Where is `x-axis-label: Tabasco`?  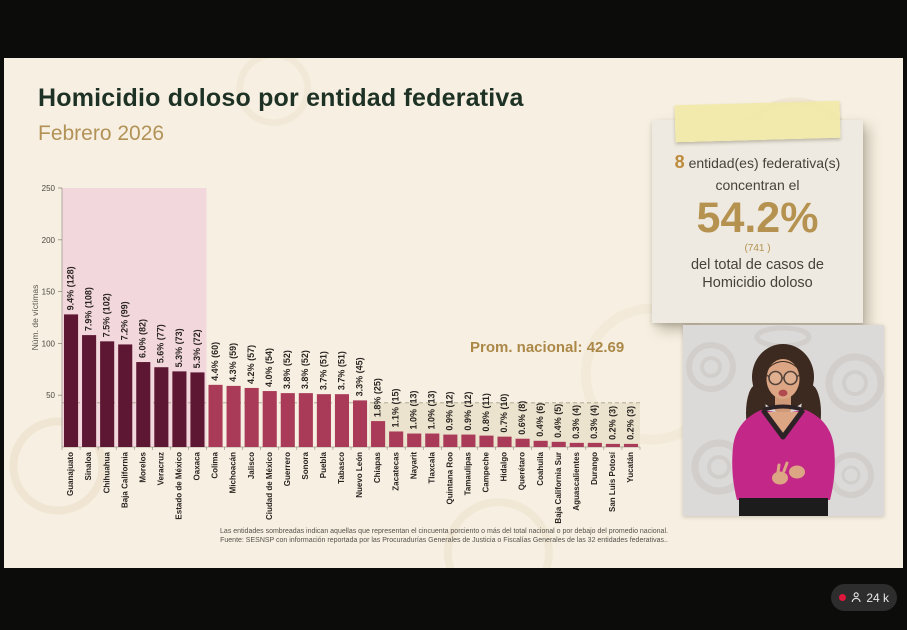
x-axis-label: Tabasco is located at coordinates (341, 468).